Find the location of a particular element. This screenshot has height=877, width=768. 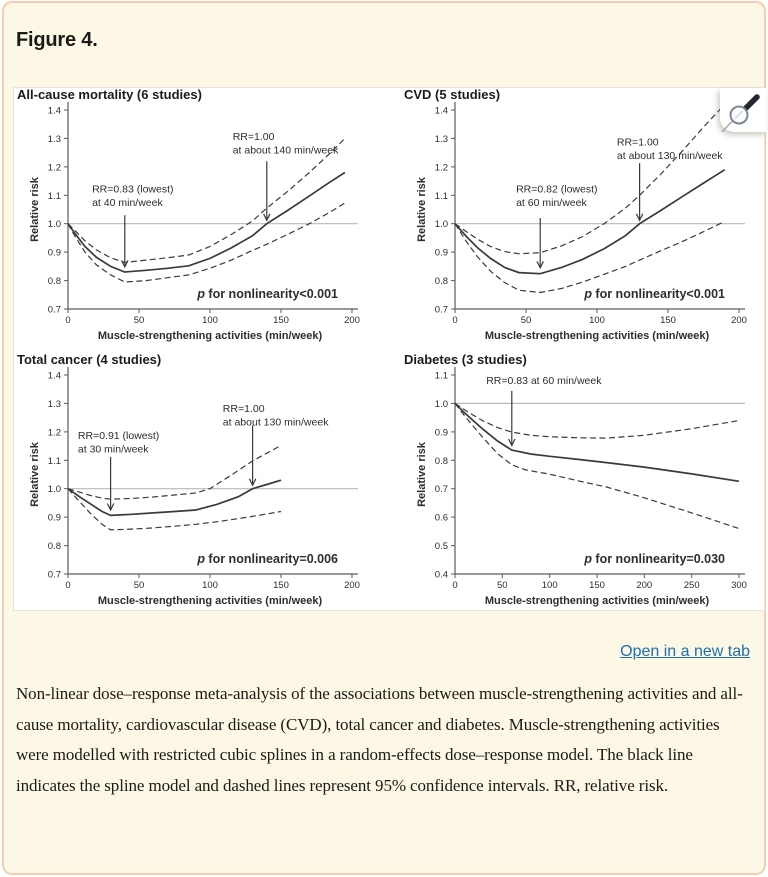

svg-text: p for nonlinearity=0.006 is located at coordinates (267, 559).